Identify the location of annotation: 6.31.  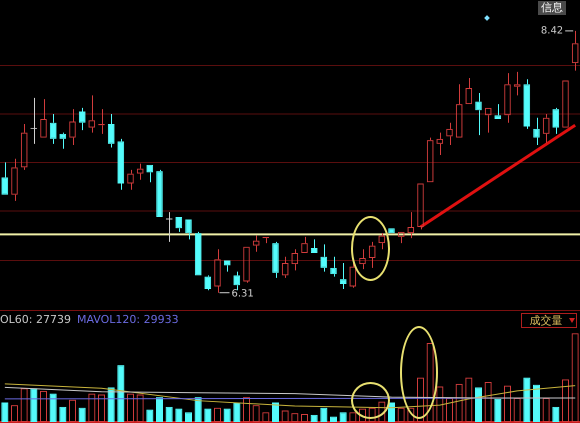
(243, 294).